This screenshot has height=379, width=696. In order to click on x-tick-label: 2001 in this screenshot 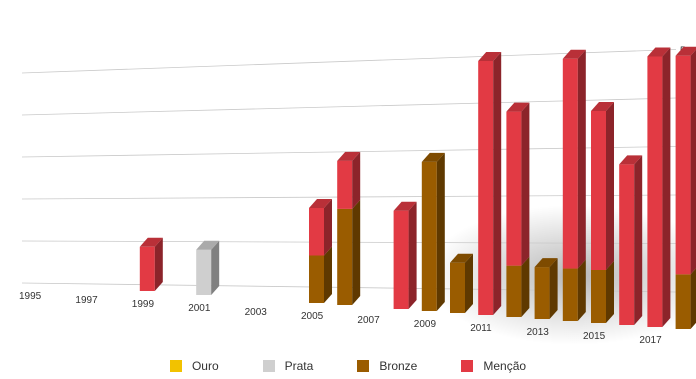, I will do `click(199, 308)`.